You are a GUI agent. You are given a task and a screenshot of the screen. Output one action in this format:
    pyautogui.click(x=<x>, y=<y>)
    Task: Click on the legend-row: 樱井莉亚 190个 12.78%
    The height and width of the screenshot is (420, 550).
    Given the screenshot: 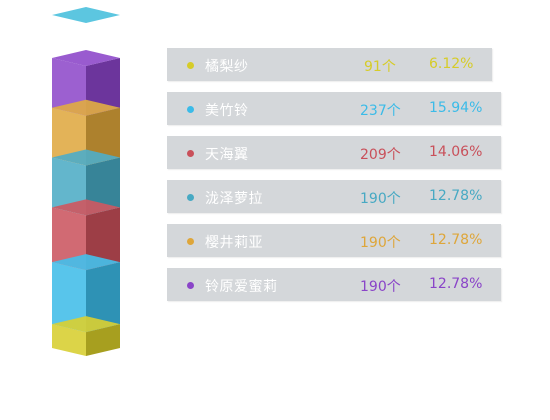 What is the action you would take?
    pyautogui.click(x=334, y=240)
    